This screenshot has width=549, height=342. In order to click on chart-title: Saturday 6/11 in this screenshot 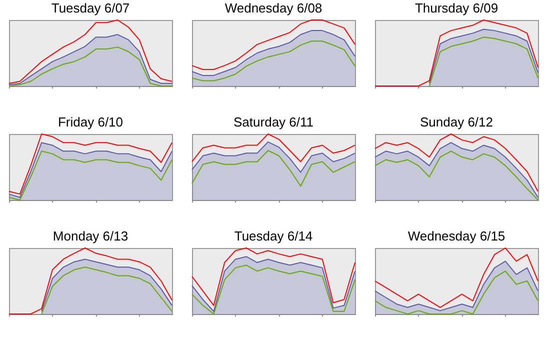, I will do `click(274, 122)`.